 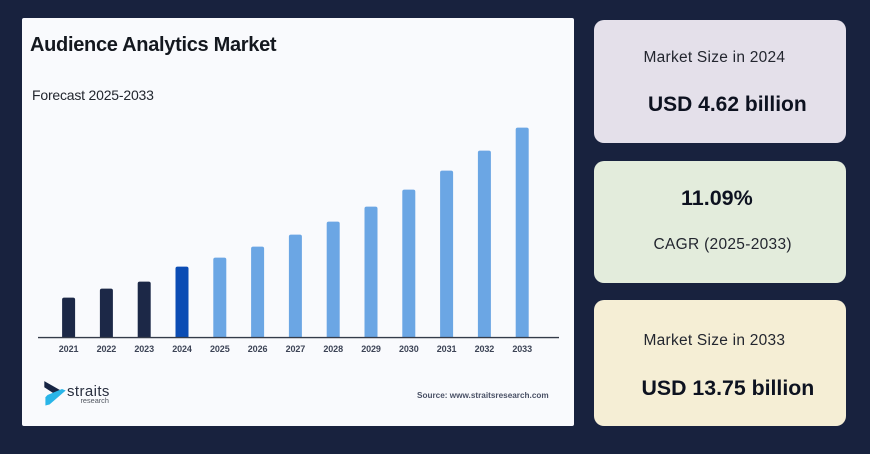 What do you see at coordinates (144, 349) in the screenshot?
I see `svg-text: 2023` at bounding box center [144, 349].